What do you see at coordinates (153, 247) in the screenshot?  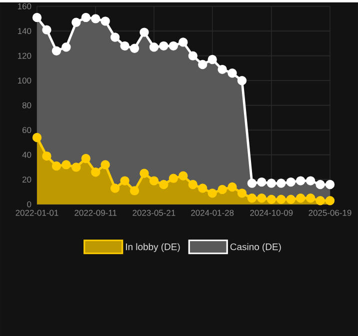 I see `legend-label: In lobby (DE)` at bounding box center [153, 247].